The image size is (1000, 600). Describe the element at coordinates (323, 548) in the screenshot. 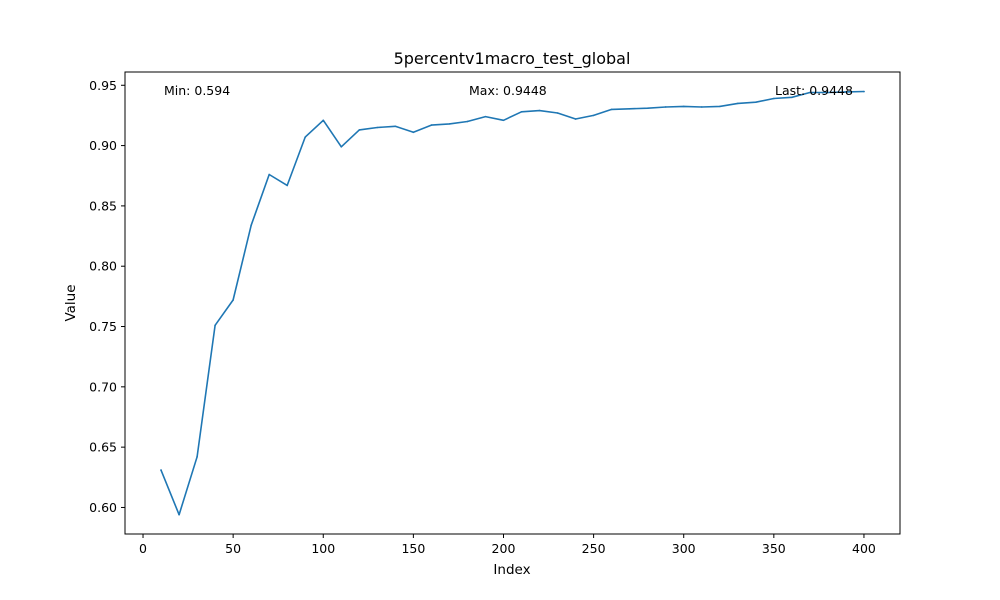

I see `x-tick-label: 100` at that location.